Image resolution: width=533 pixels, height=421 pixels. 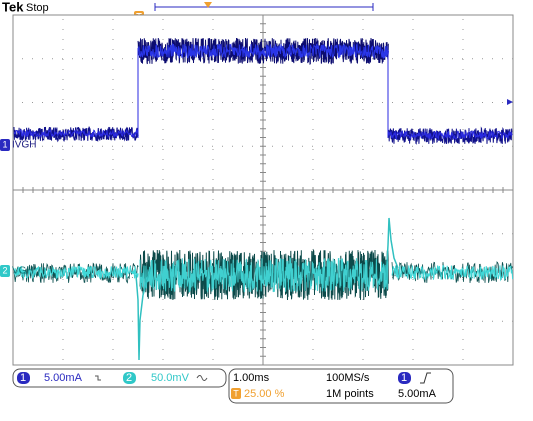 I want to click on ch2-badge-number: 2, so click(x=129, y=378).